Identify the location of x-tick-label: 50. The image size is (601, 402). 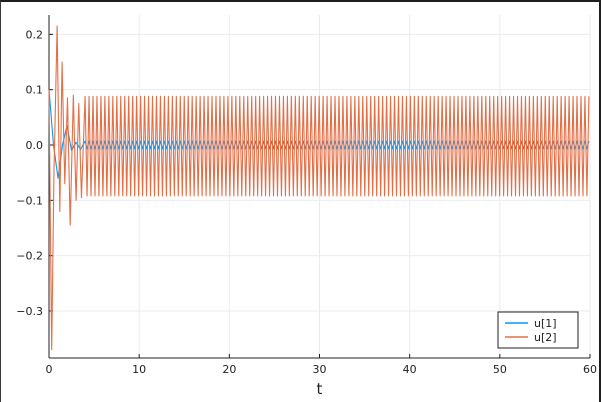
(500, 369).